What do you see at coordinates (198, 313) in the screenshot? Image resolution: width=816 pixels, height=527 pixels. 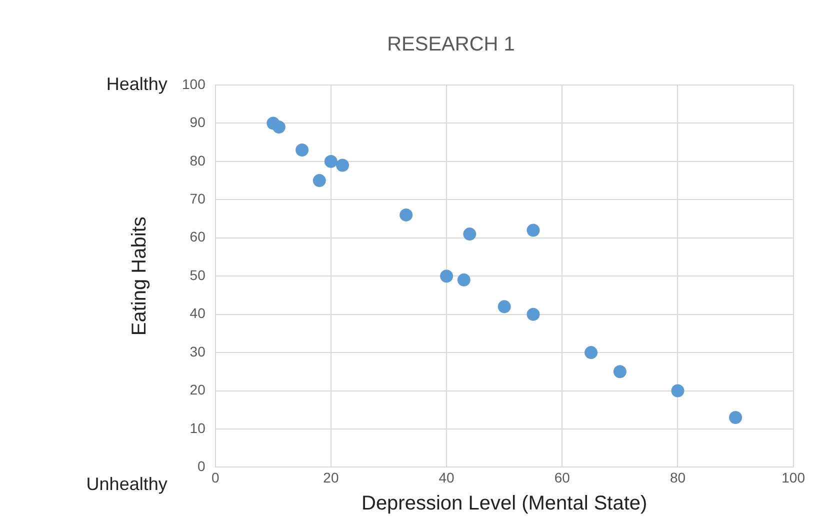 I see `y-tick-label: 40` at bounding box center [198, 313].